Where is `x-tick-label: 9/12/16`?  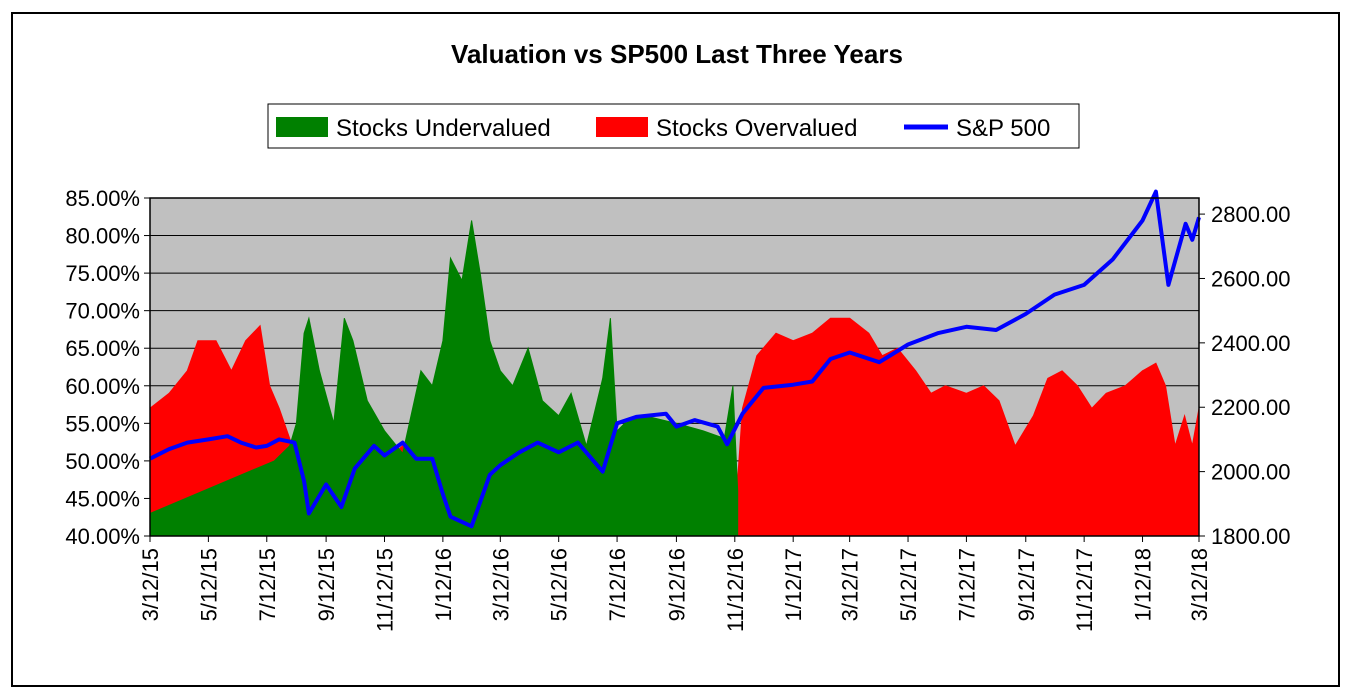 x-tick-label: 9/12/16 is located at coordinates (676, 584).